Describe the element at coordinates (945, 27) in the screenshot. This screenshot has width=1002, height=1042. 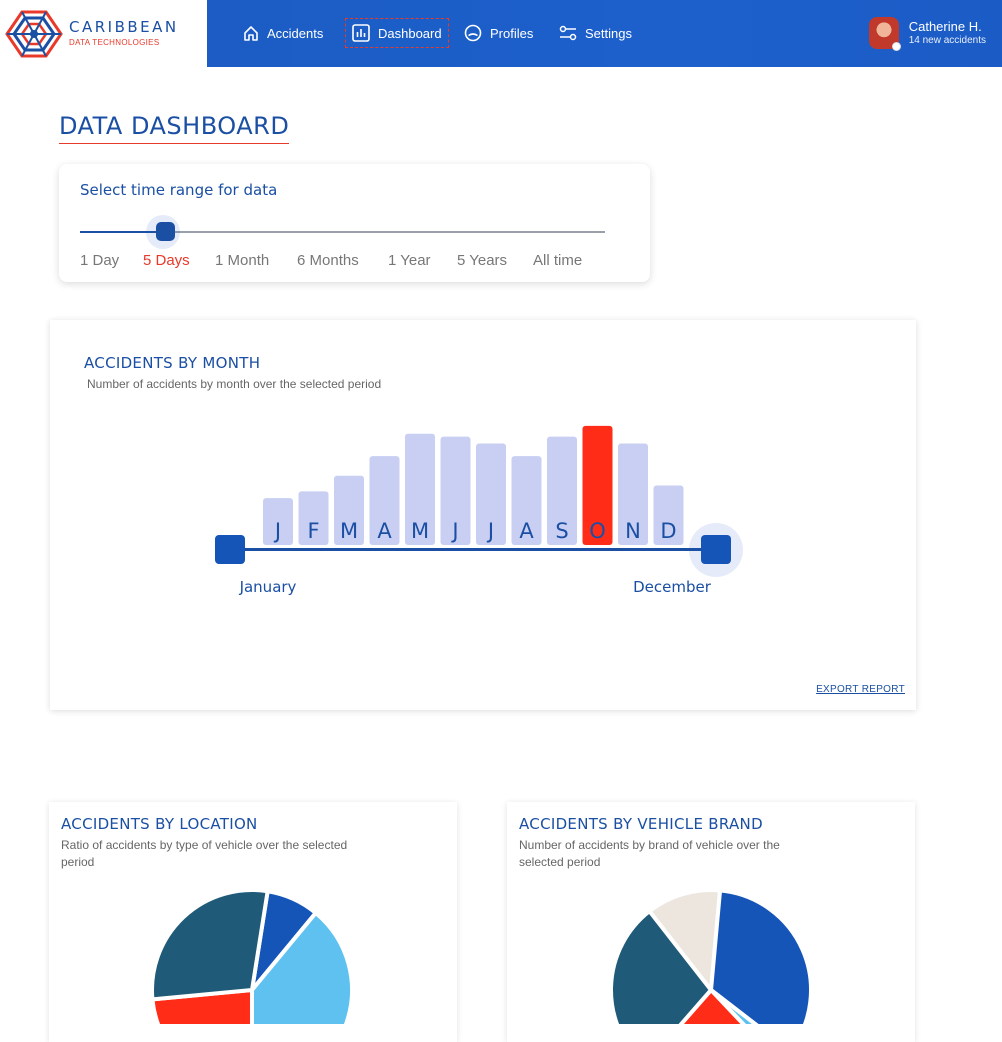
I see `user-name: Catherine H.` at that location.